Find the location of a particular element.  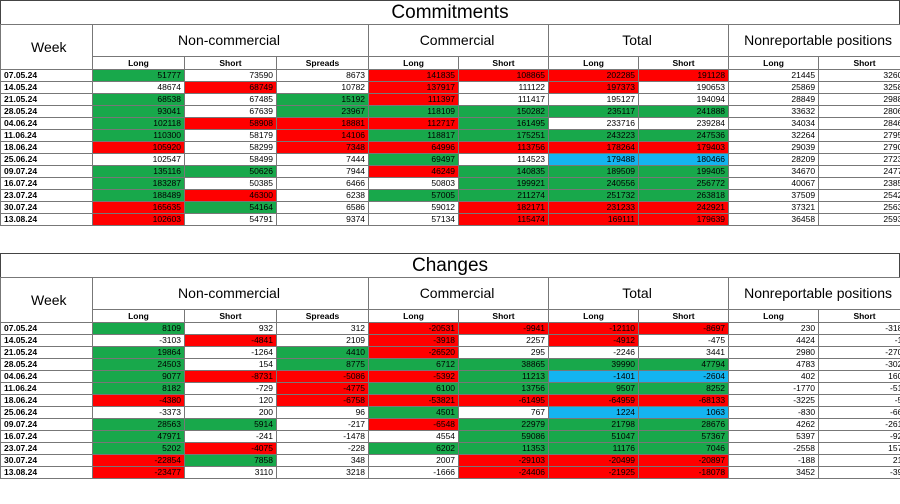

value-cell-noncommercial-long: 47971 is located at coordinates (138, 436).